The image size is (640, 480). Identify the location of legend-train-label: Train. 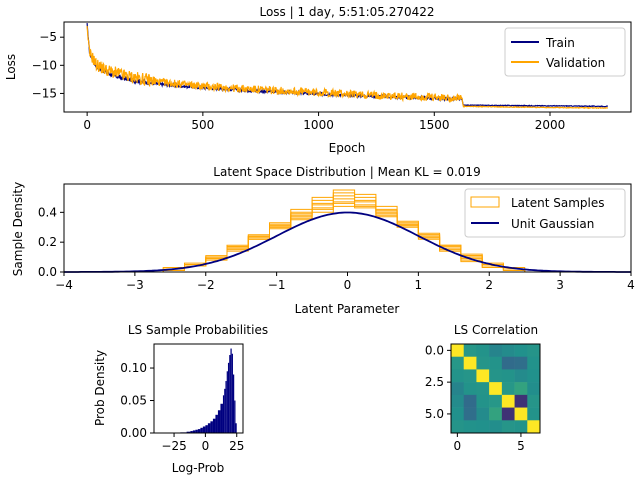
(560, 43).